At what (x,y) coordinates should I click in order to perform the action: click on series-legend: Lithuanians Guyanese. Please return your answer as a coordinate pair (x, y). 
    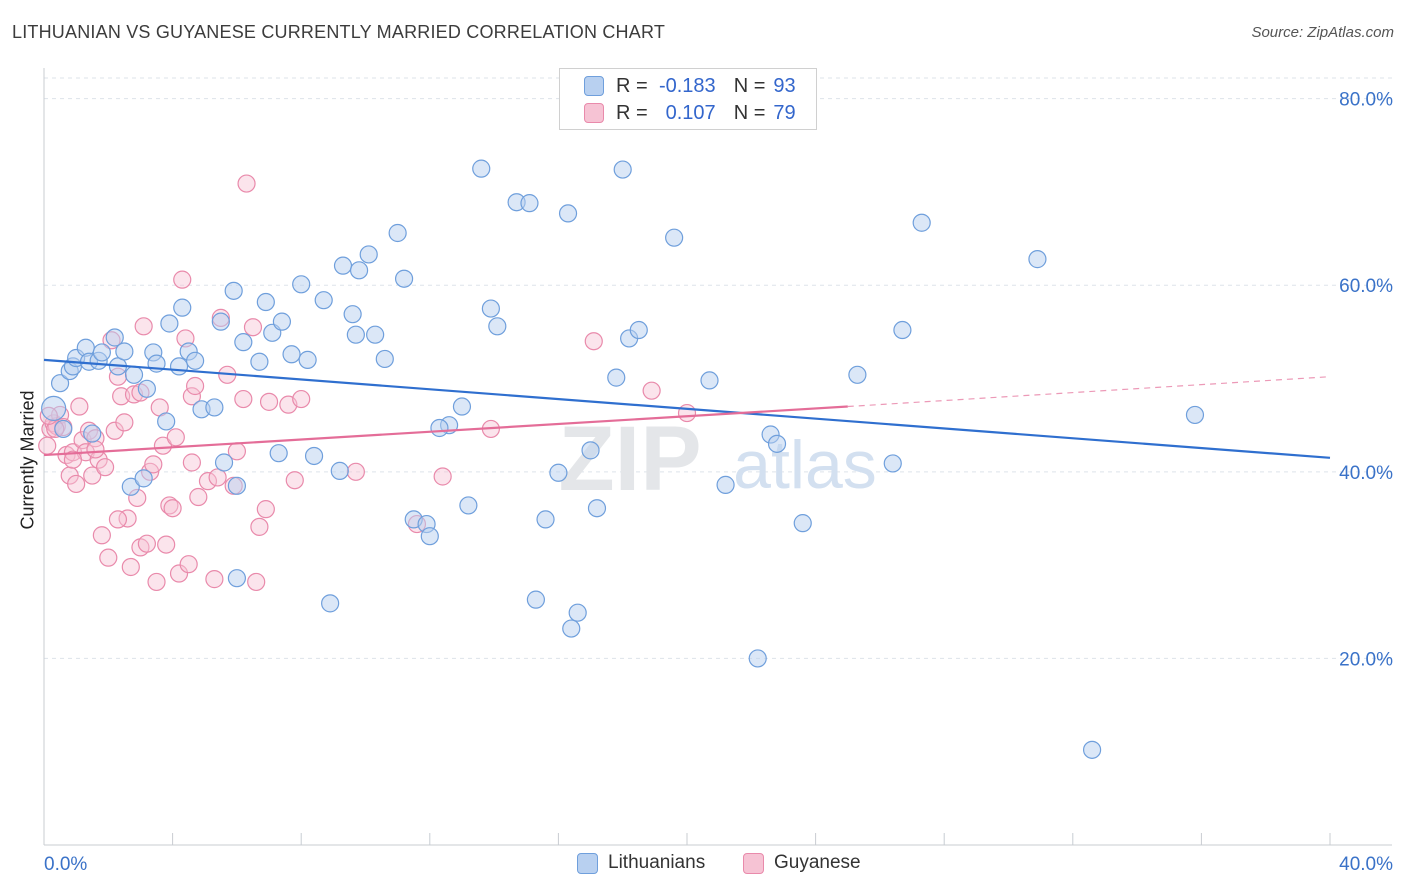
    Looking at the image, I should click on (703, 864).